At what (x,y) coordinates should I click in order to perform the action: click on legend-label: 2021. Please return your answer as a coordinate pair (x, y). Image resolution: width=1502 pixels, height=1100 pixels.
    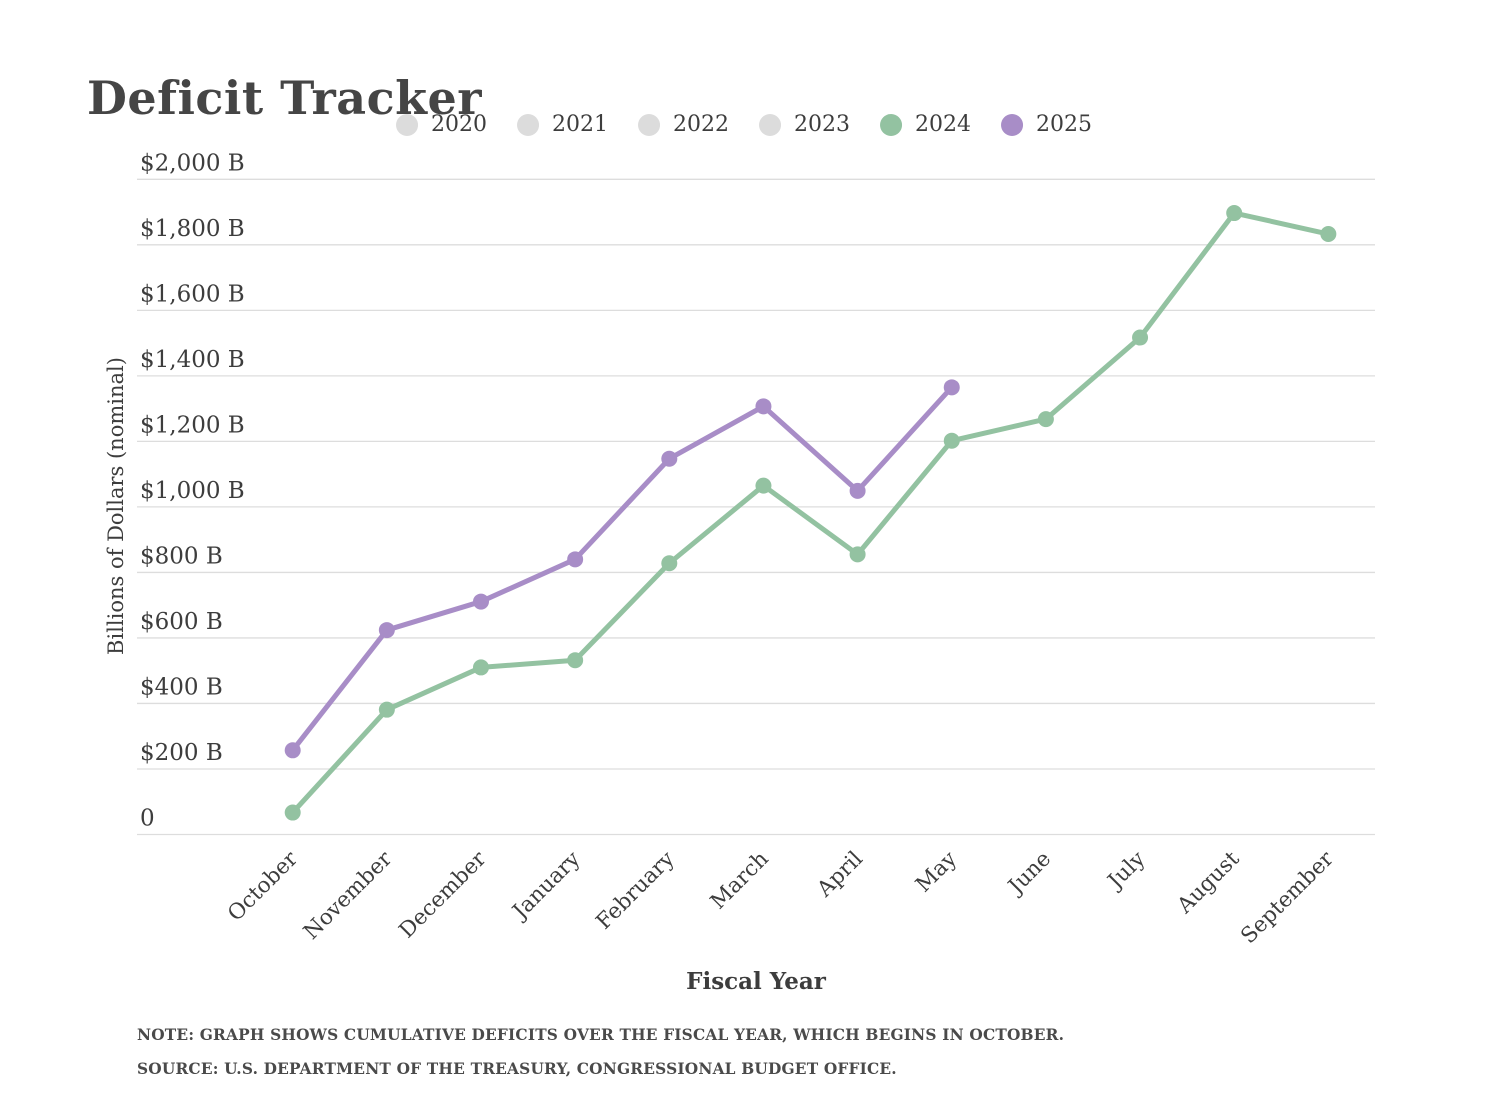
    Looking at the image, I should click on (580, 124).